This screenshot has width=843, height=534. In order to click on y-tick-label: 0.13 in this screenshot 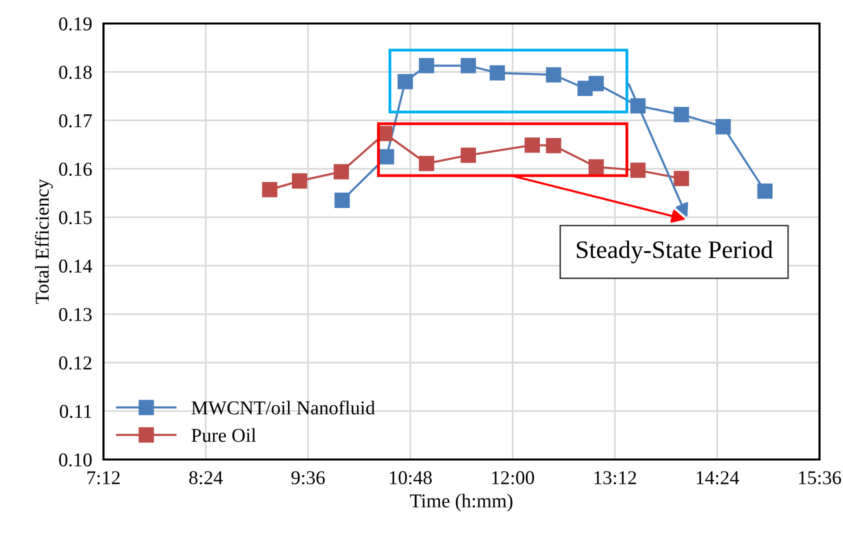, I will do `click(75, 315)`.